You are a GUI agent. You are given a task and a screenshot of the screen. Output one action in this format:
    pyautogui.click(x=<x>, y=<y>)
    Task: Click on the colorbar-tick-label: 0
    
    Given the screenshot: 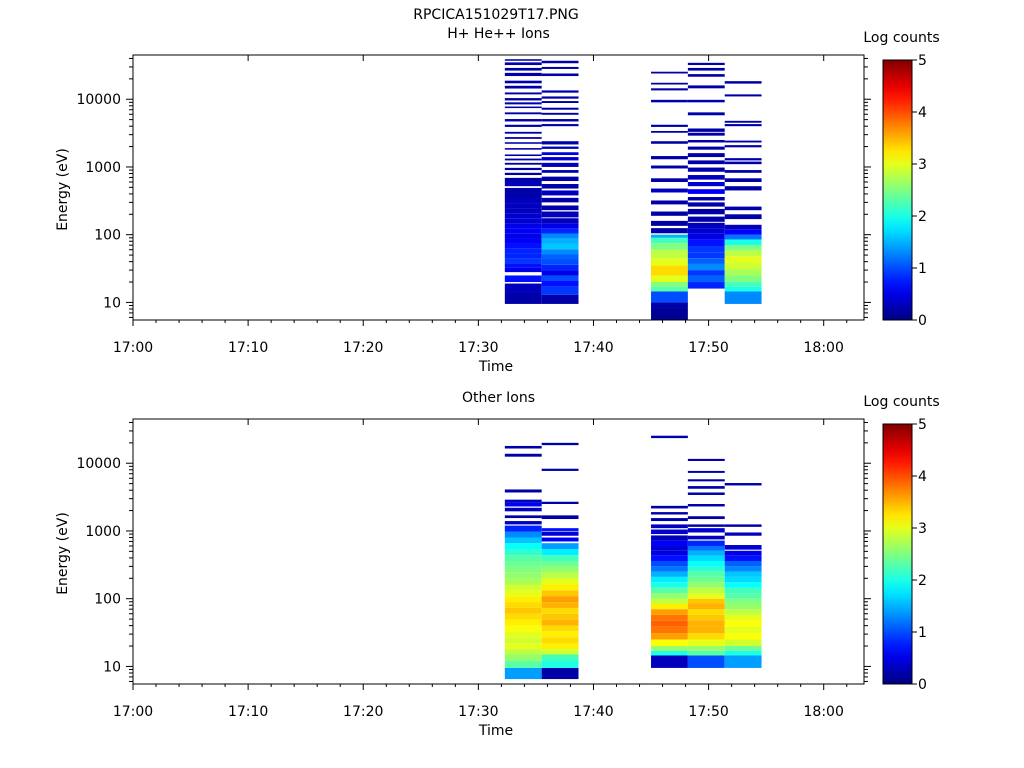 What is the action you would take?
    pyautogui.click(x=922, y=685)
    